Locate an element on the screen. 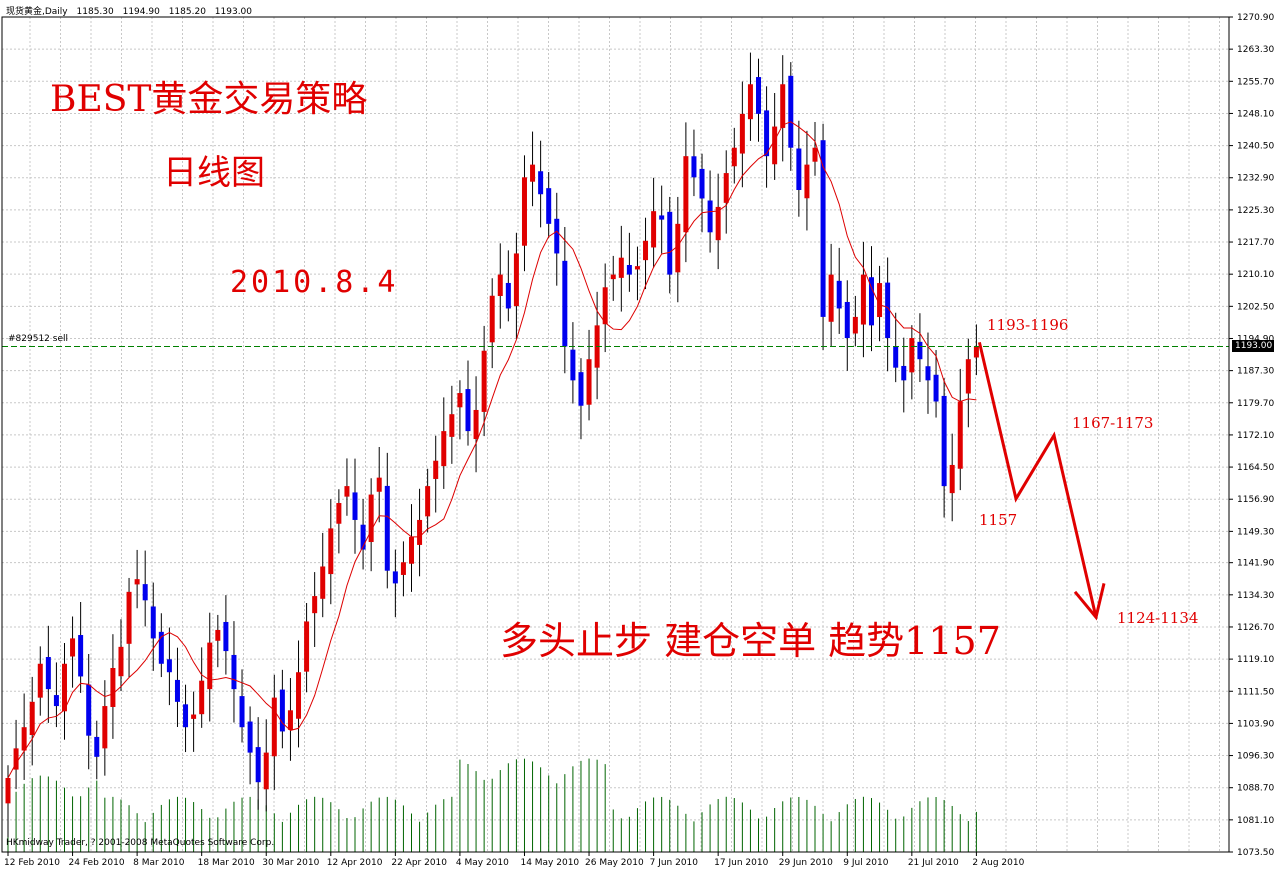 The height and width of the screenshot is (869, 1274). annotation-support: 1157 is located at coordinates (998, 520).